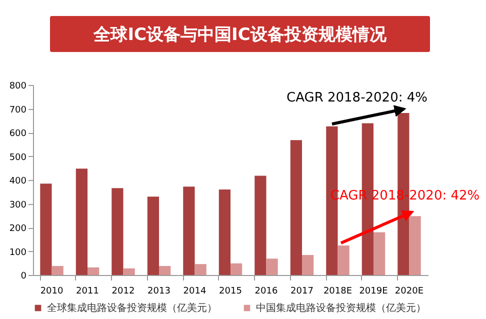 This screenshot has width=486, height=319. I want to click on y-tick-label: 500, so click(18, 157).